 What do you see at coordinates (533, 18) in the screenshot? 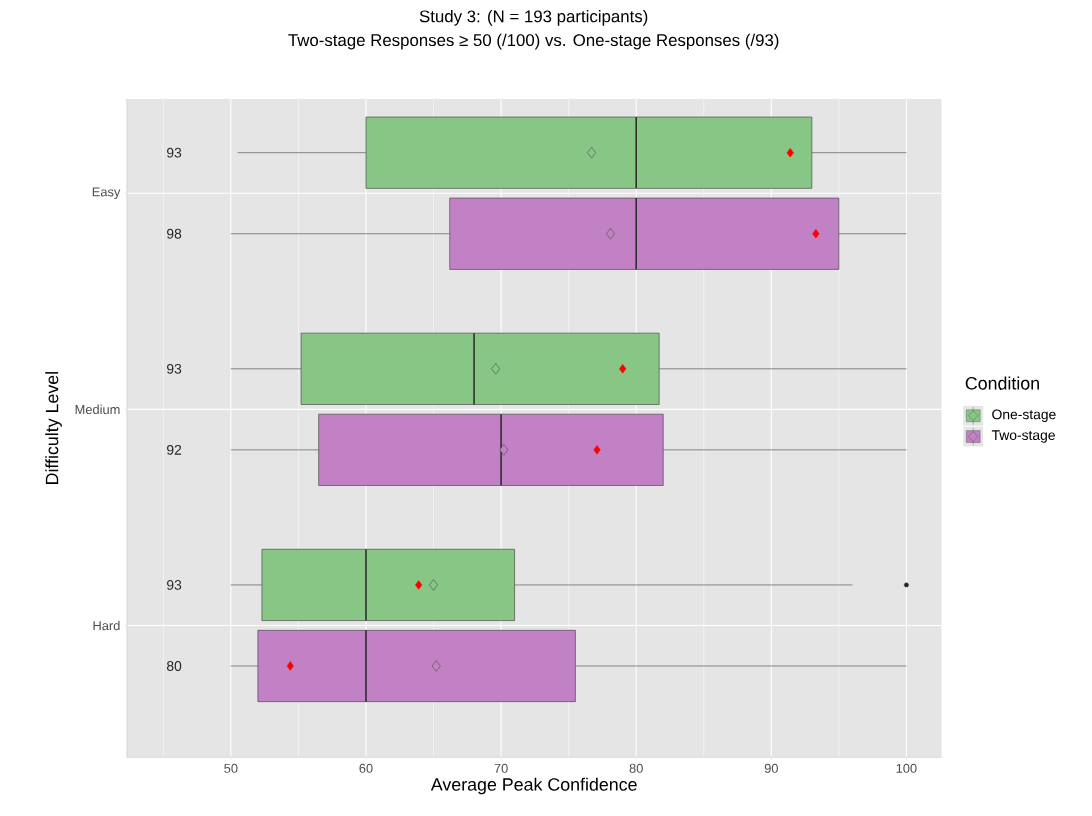
I see `chart-title: Study 3: (N = 193 participants)` at bounding box center [533, 18].